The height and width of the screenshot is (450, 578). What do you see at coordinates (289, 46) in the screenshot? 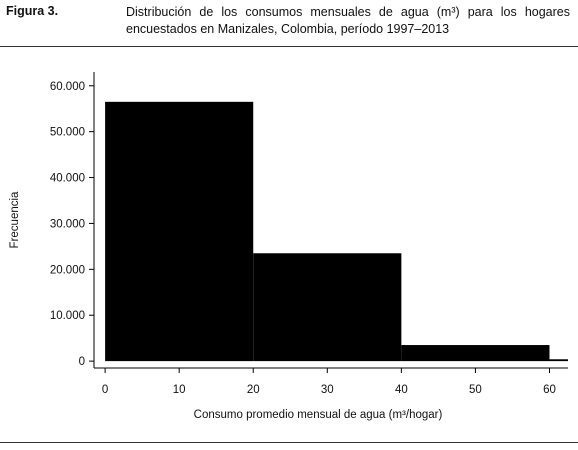
I see `top-rule` at bounding box center [289, 46].